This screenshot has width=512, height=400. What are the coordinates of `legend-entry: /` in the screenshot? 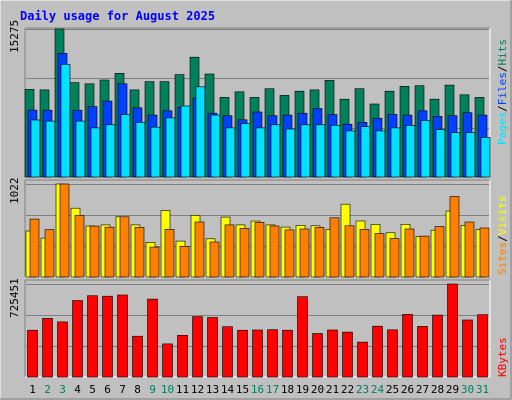 It's located at (502, 69).